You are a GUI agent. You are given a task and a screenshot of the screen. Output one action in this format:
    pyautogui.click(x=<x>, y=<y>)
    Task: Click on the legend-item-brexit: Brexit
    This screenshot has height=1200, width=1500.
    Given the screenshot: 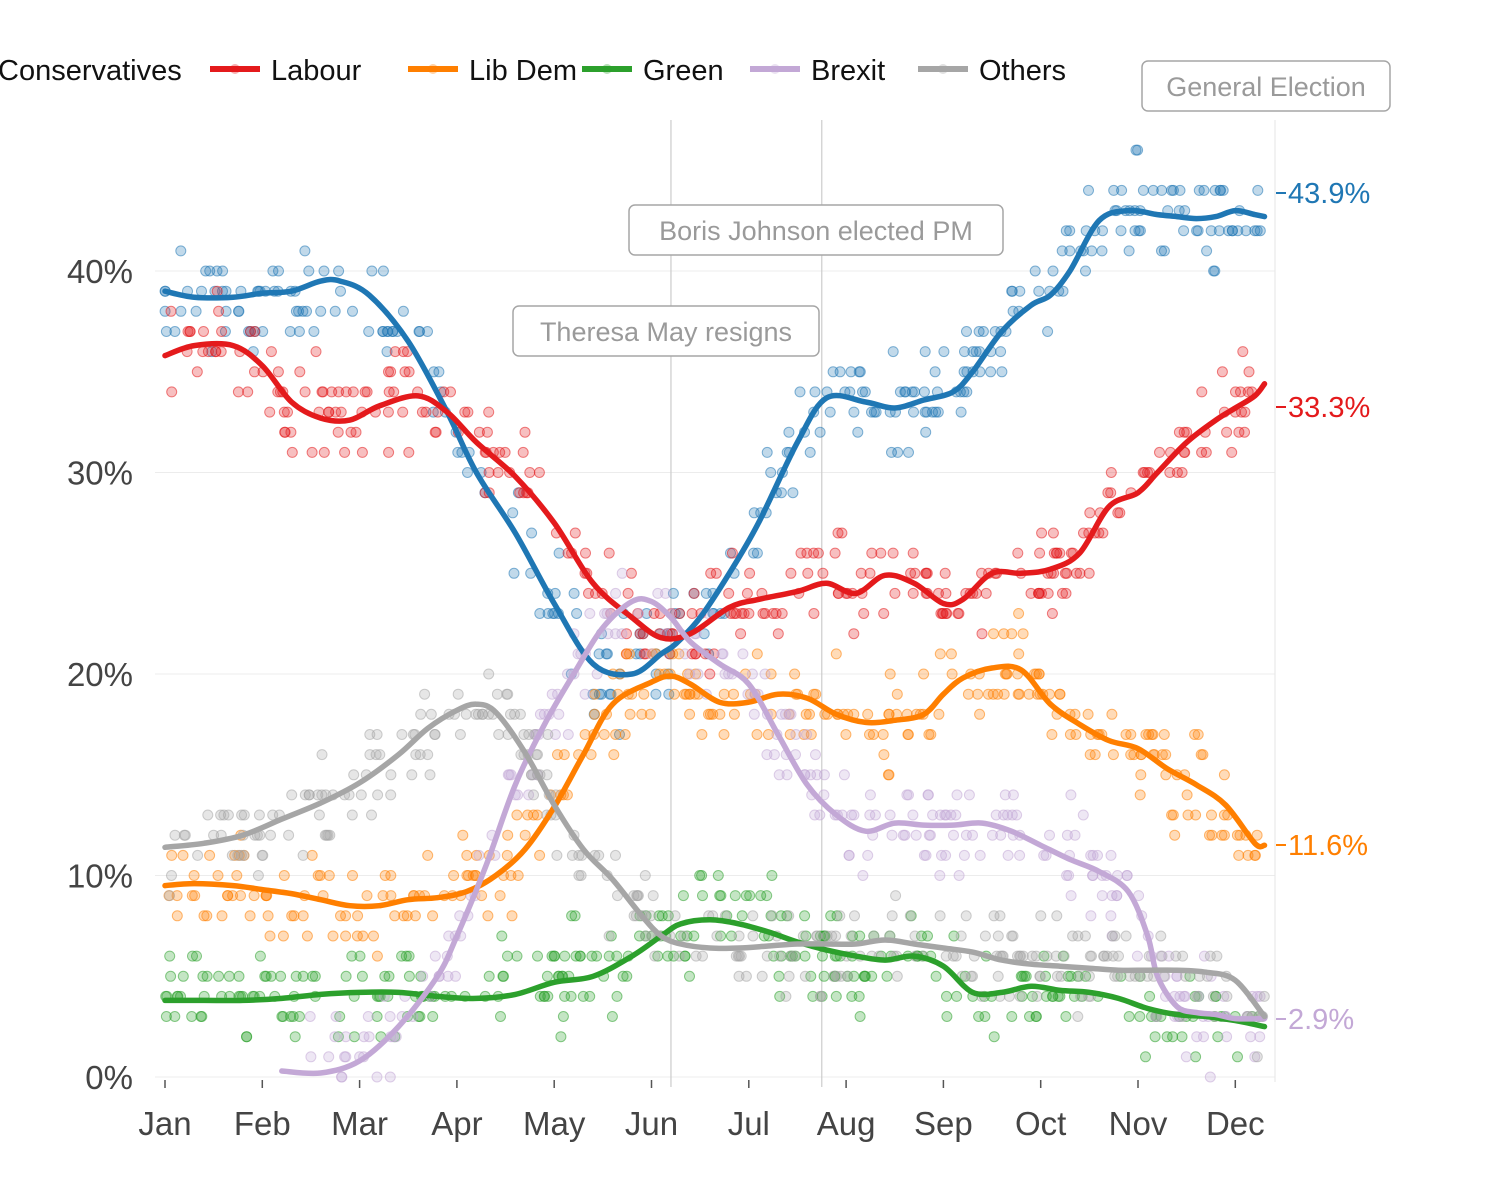 What is the action you would take?
    pyautogui.click(x=817, y=71)
    